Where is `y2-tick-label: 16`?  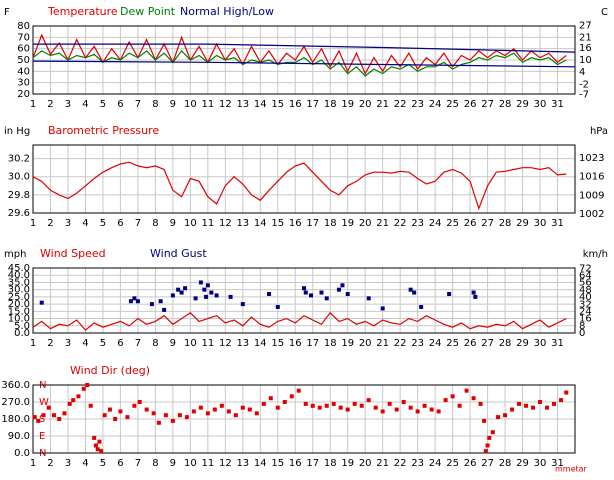
y2-tick-label: 16 is located at coordinates (585, 48).